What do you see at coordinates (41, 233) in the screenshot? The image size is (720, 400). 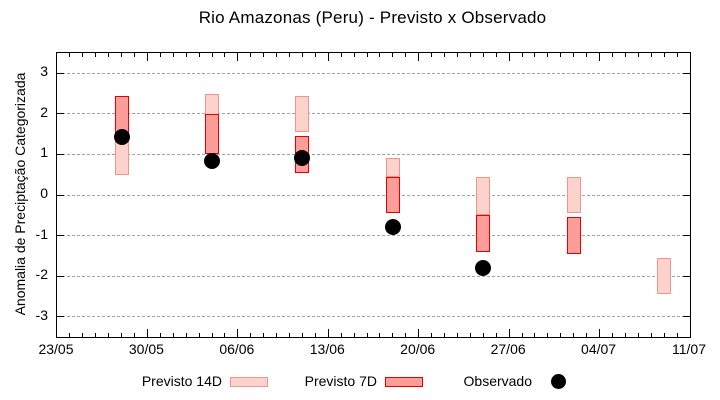 I see `y-tick-label: -1` at bounding box center [41, 233].